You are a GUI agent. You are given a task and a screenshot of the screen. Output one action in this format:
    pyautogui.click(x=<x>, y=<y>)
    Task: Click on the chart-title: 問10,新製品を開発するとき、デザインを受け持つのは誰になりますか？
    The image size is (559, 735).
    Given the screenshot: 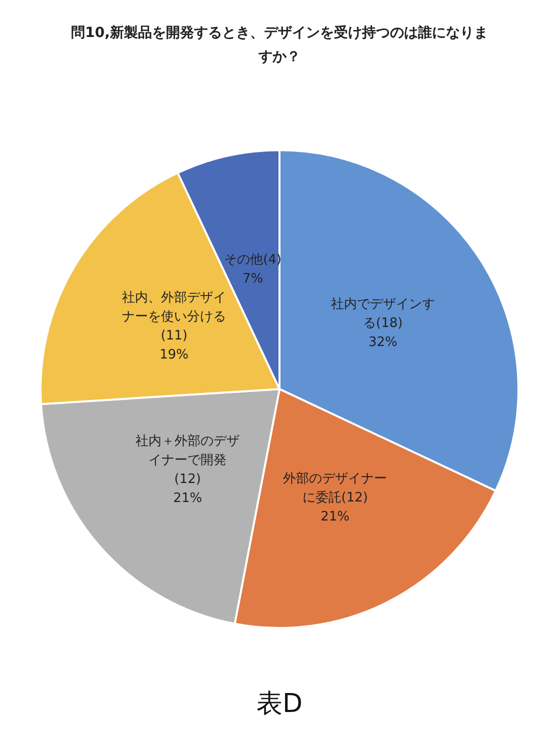 What is the action you would take?
    pyautogui.click(x=279, y=44)
    